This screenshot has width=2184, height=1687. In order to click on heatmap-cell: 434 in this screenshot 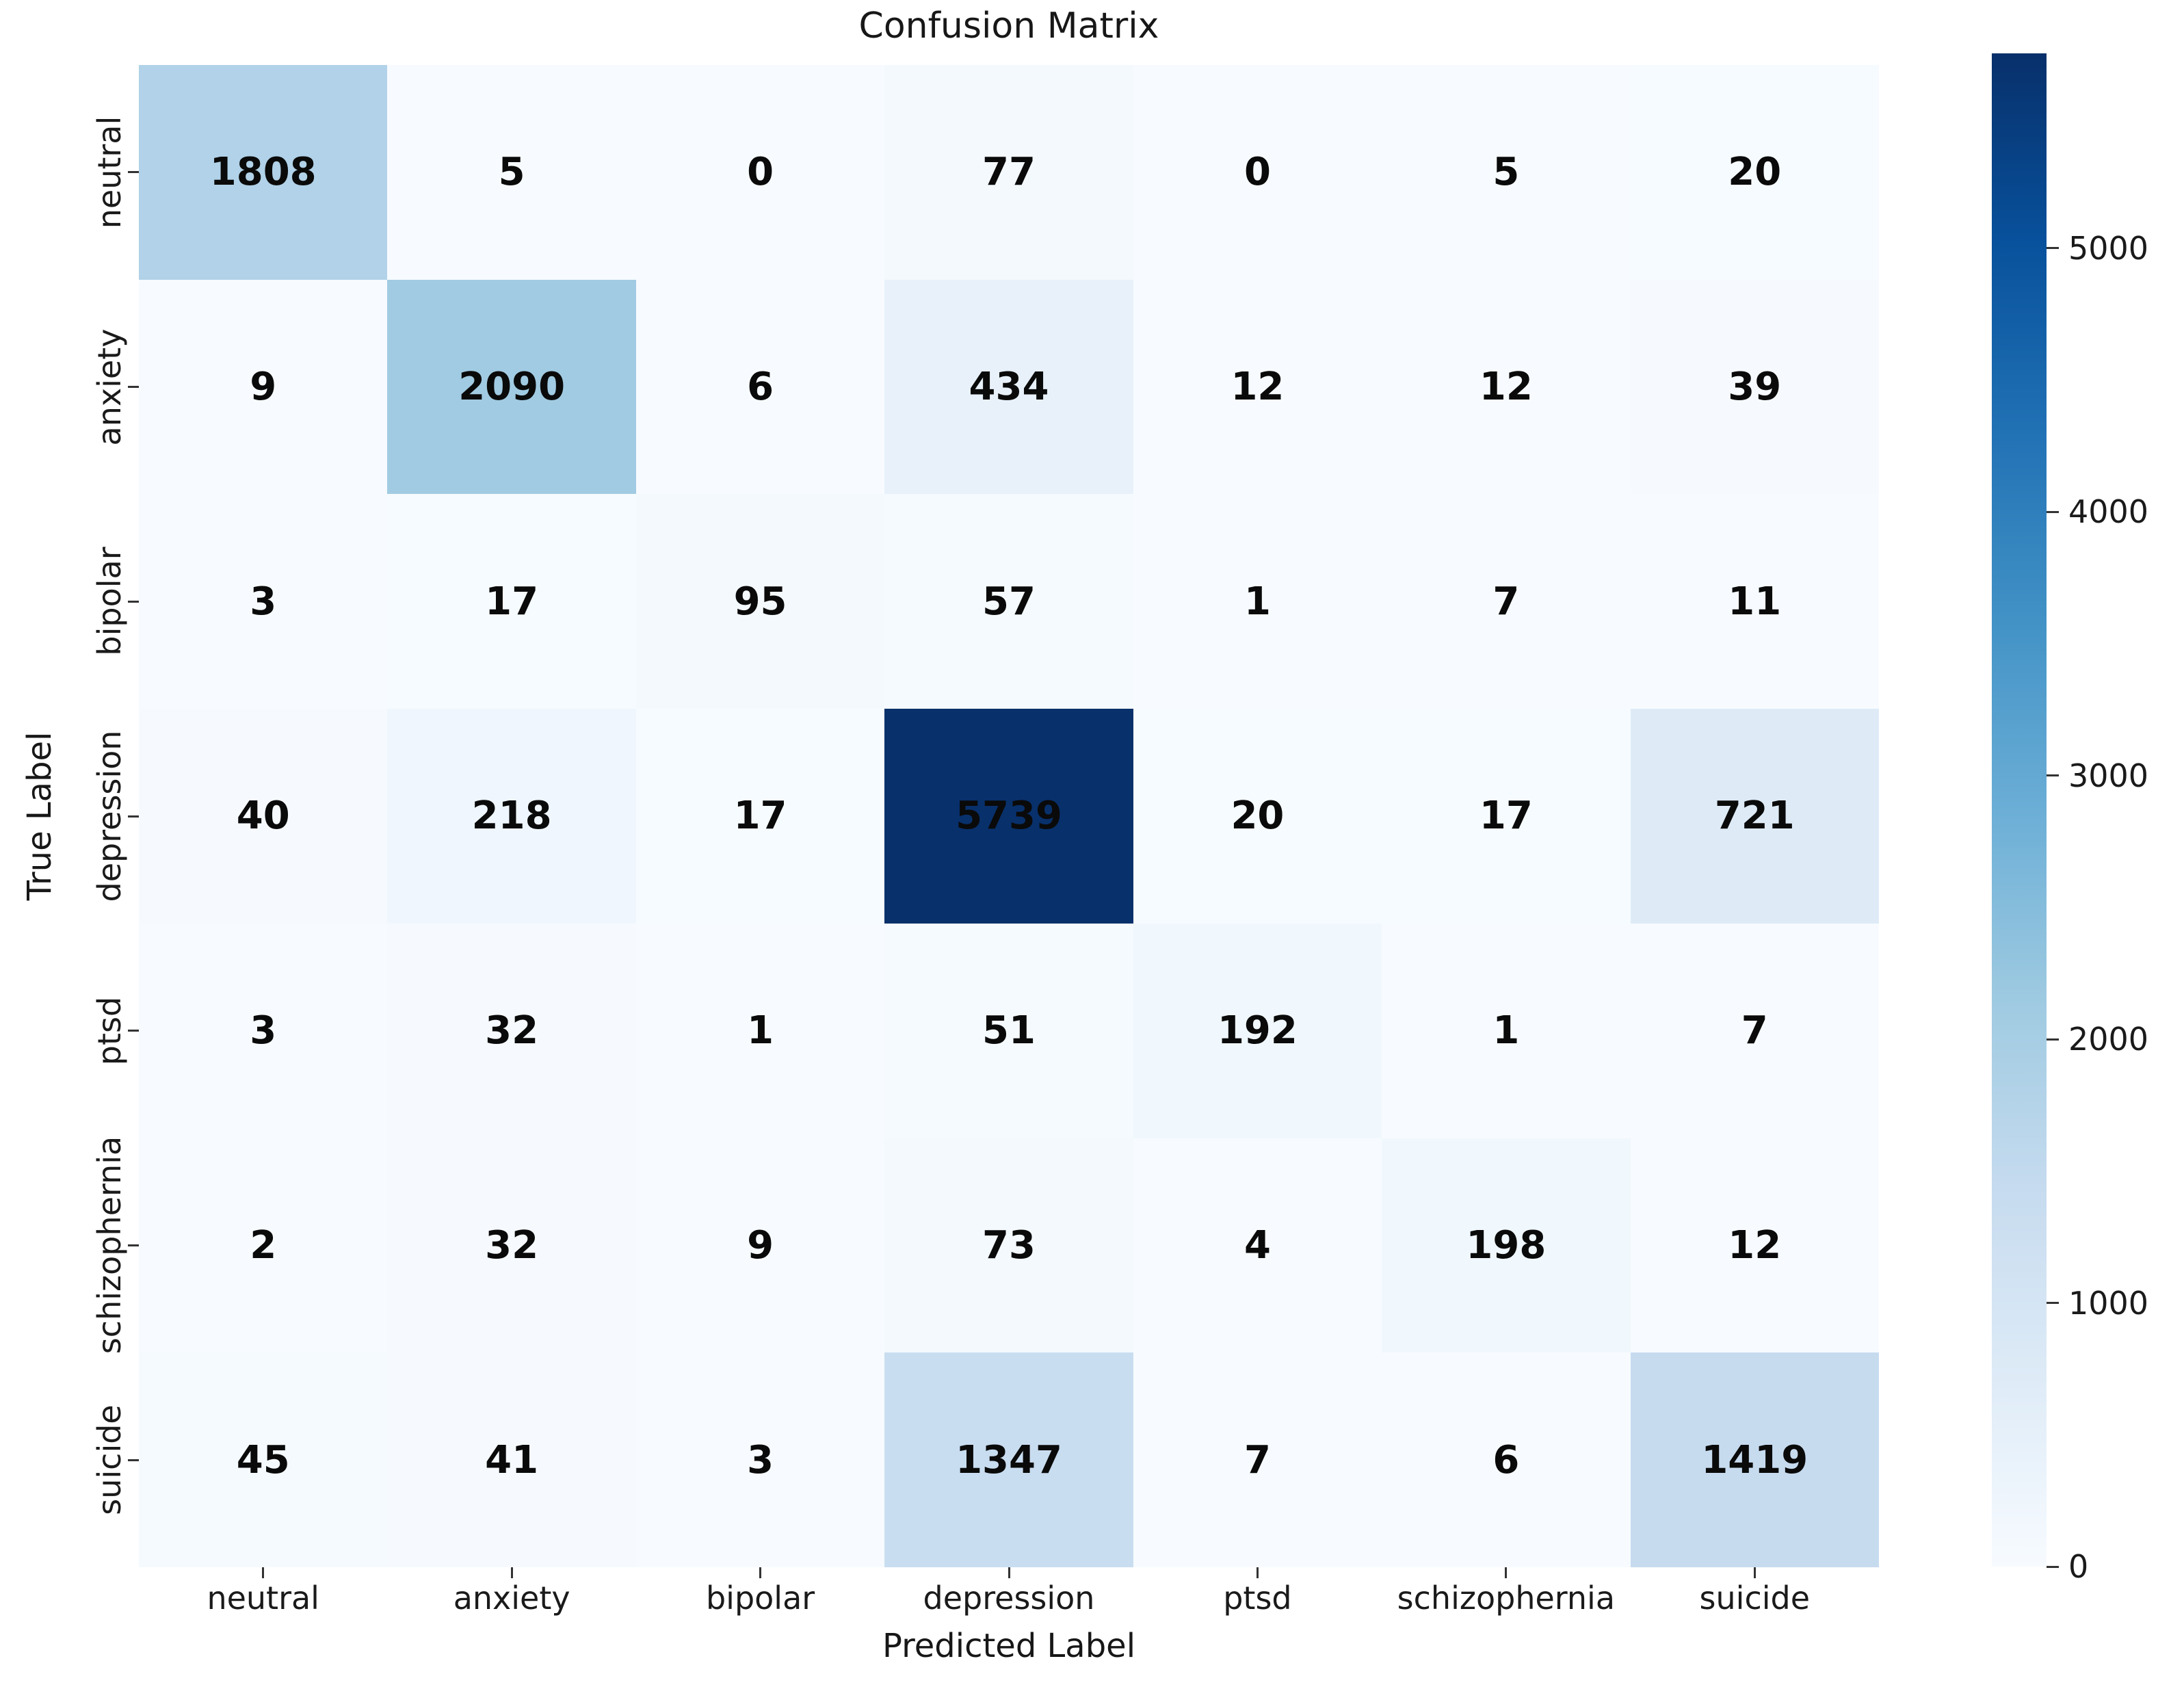, I will do `click(1008, 387)`.